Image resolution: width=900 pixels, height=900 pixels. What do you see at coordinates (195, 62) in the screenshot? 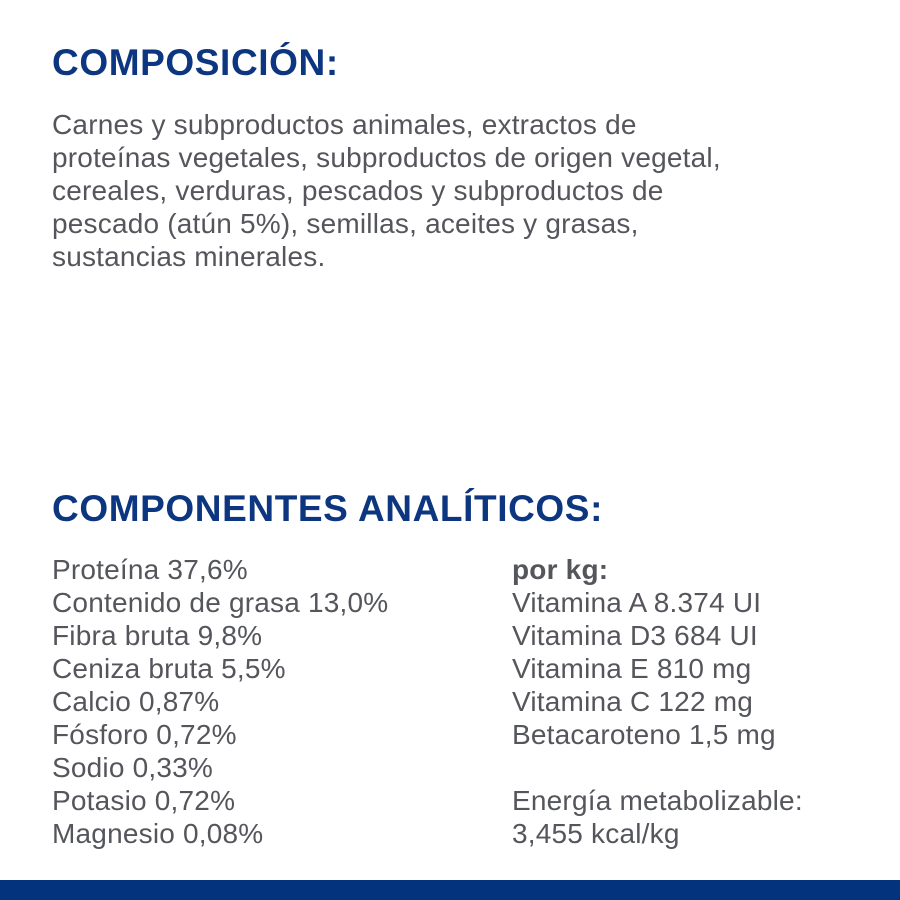
I see `composition-title: COMPOSICIÓN:` at bounding box center [195, 62].